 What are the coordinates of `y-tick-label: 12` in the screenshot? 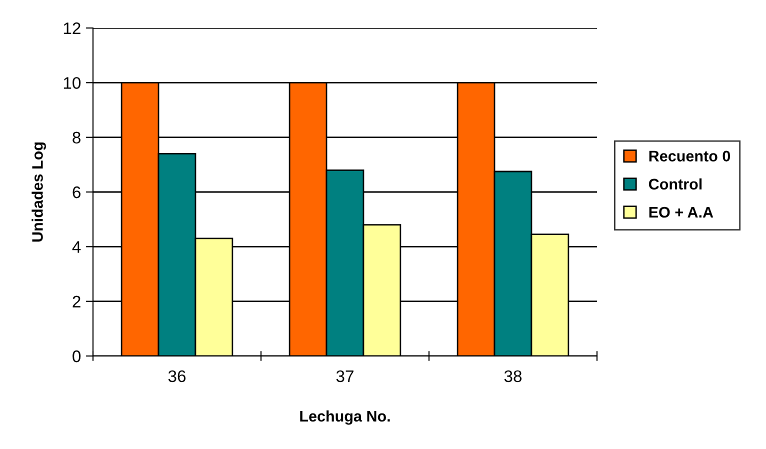 It's located at (72, 28).